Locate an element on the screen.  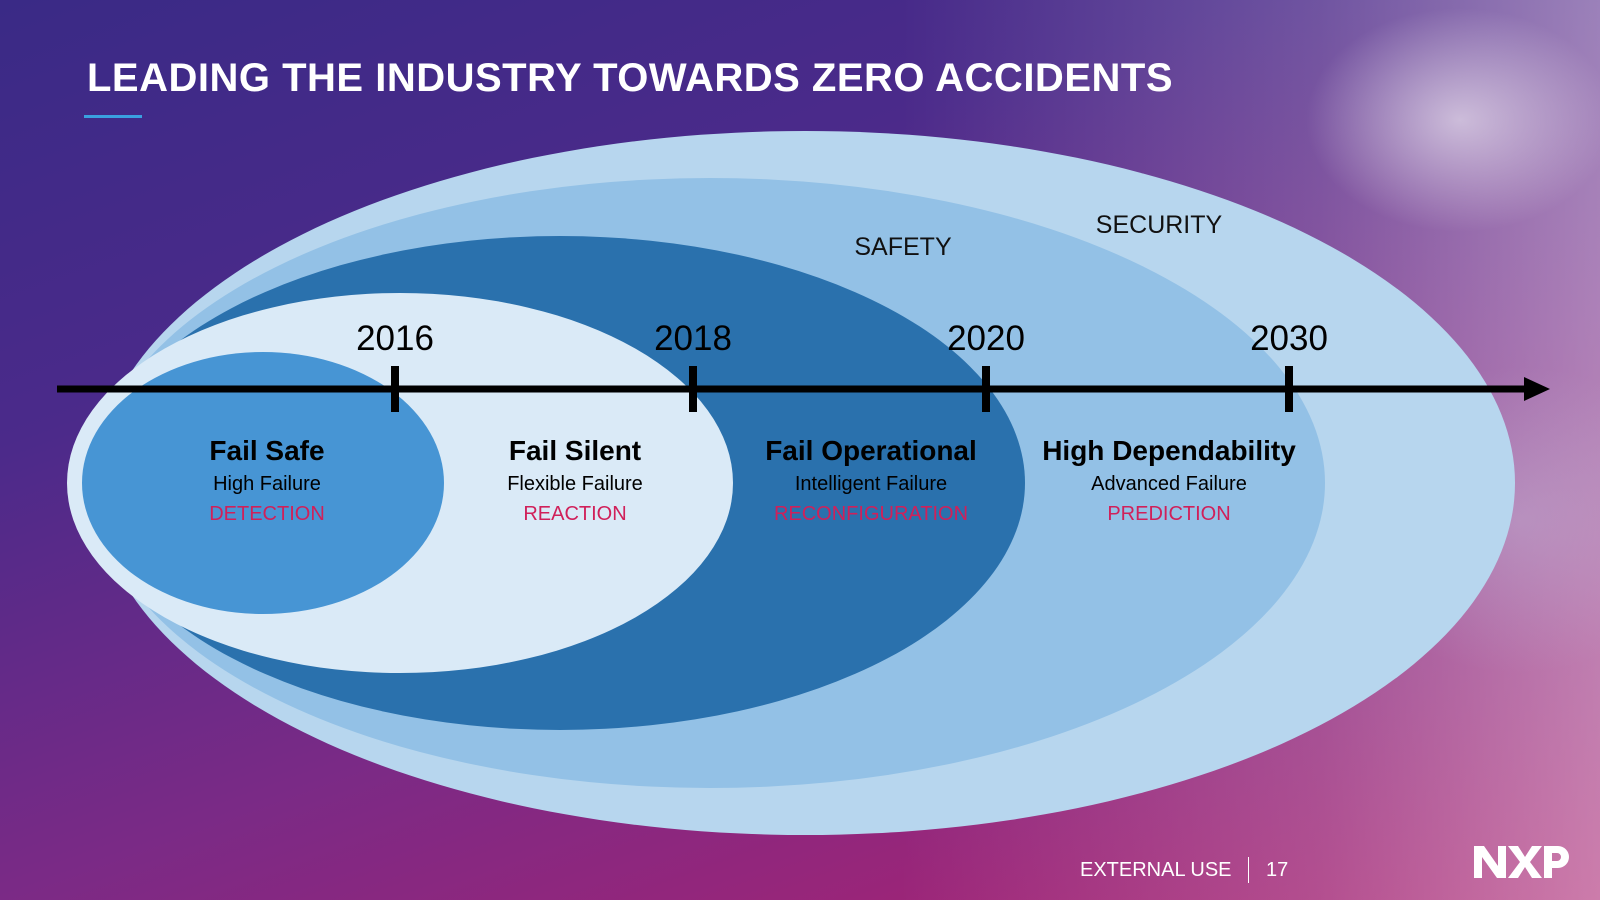
stage-failure: Intelligent Failure is located at coordinates (871, 484).